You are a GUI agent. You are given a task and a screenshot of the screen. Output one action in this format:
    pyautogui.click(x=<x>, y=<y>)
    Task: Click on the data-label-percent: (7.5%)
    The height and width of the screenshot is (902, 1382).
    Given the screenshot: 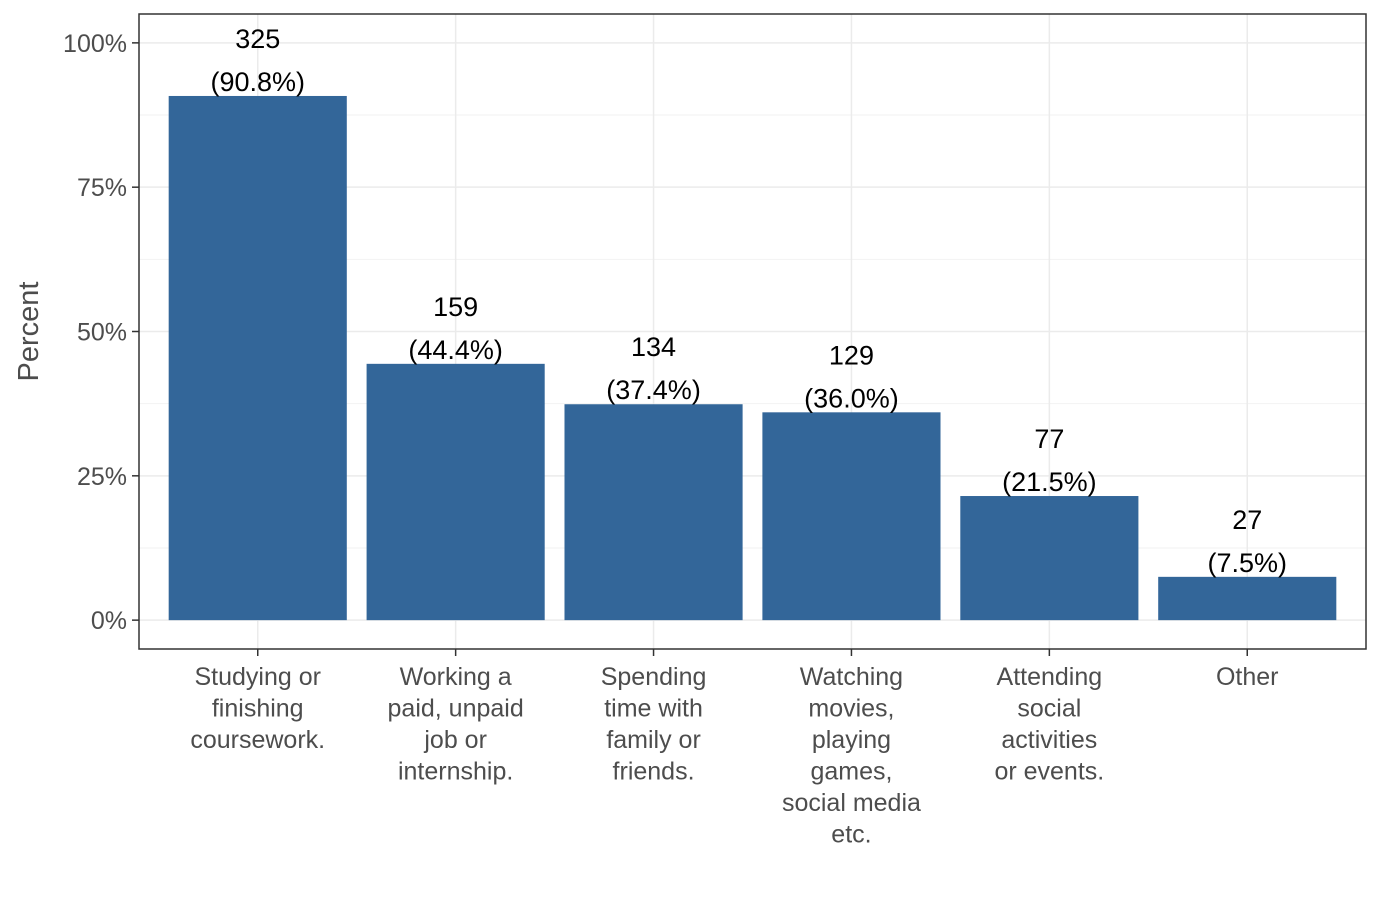 What is the action you would take?
    pyautogui.click(x=1247, y=563)
    